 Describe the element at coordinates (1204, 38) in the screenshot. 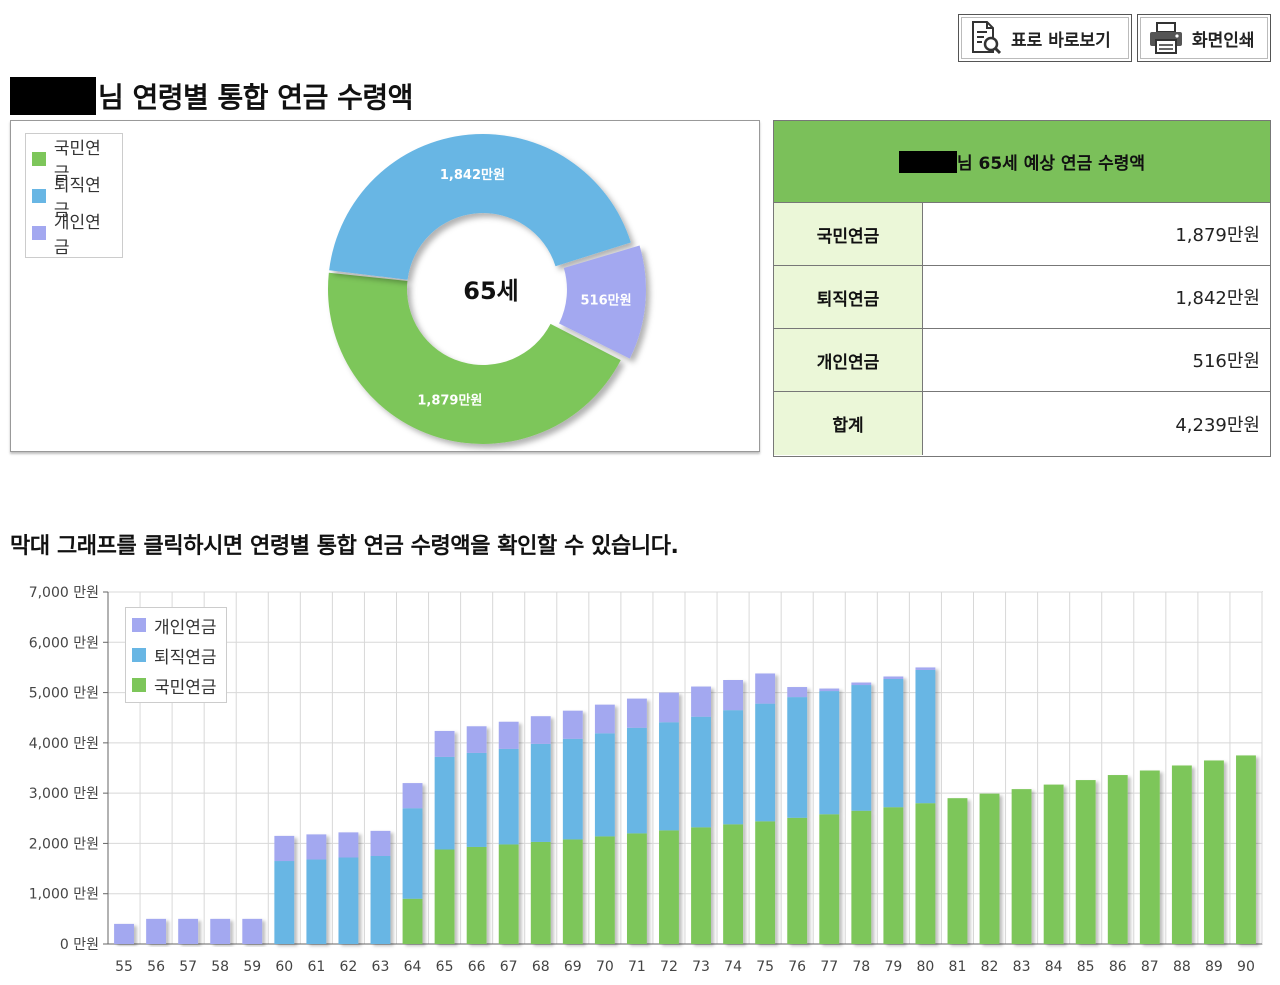

I see `print-screen-button: 화면인쇄` at that location.